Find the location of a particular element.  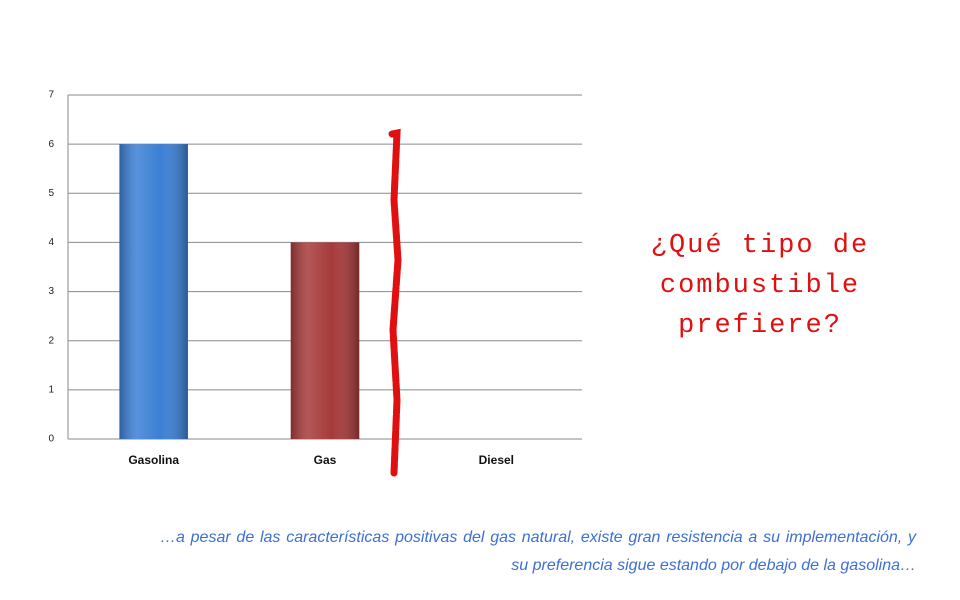

y-tick-label: 2 is located at coordinates (51, 340).